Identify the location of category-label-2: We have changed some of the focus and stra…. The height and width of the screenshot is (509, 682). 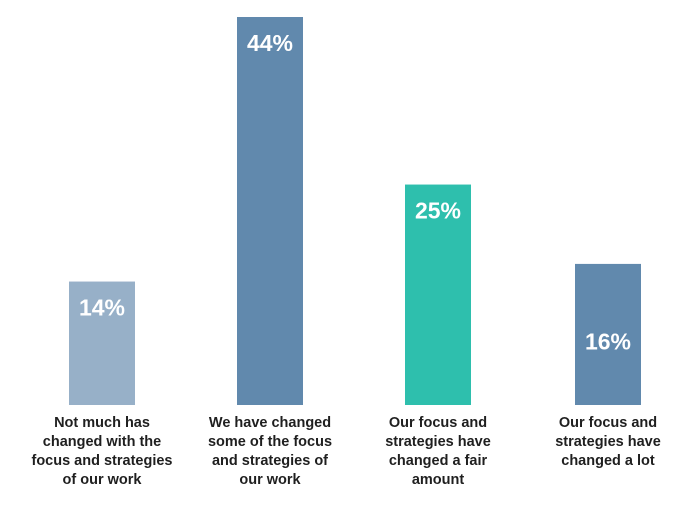
(270, 452).